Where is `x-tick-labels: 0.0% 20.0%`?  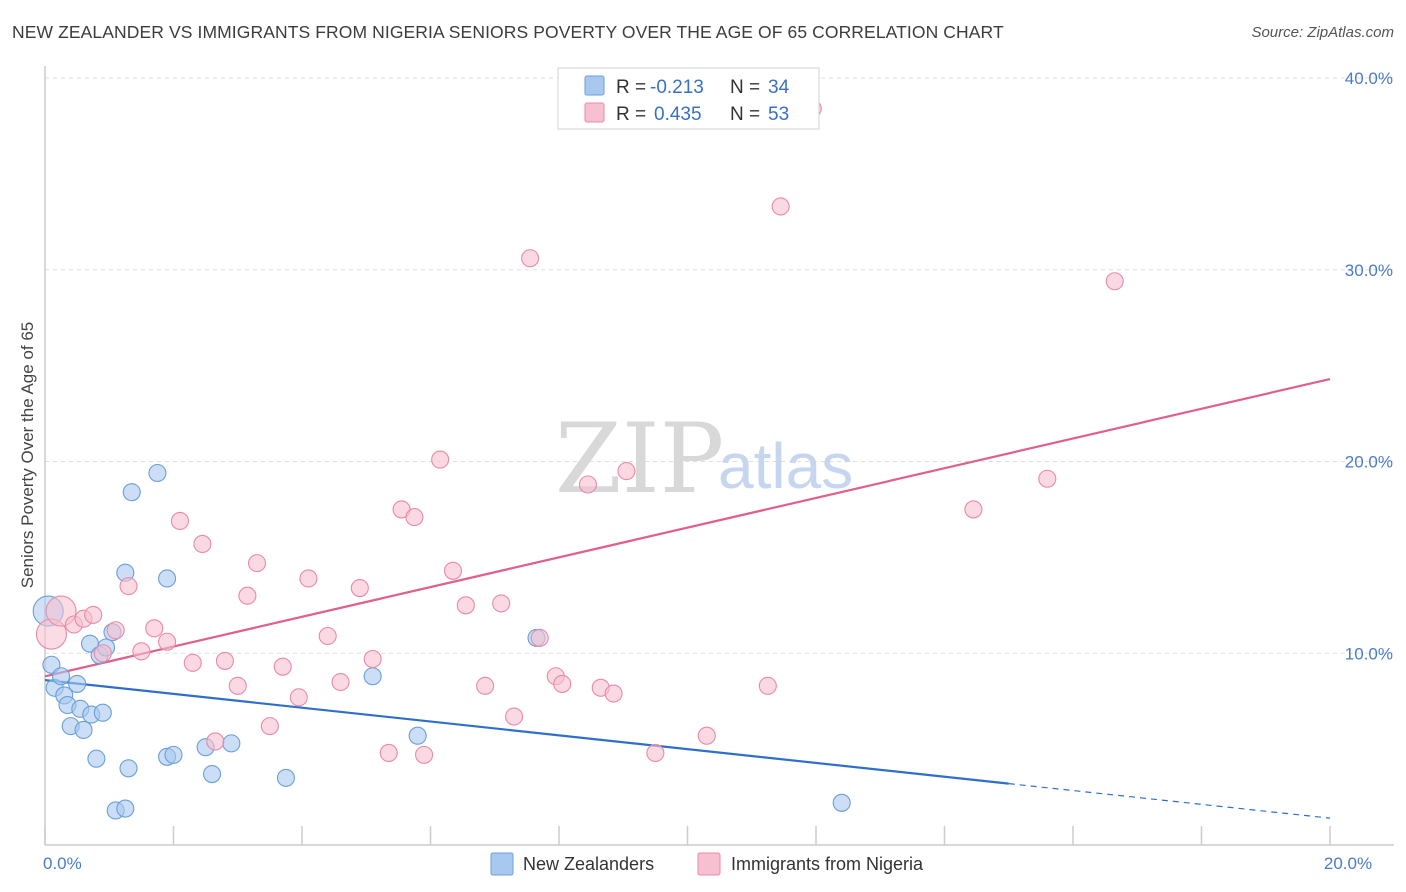
x-tick-labels: 0.0% 20.0% is located at coordinates (707, 863).